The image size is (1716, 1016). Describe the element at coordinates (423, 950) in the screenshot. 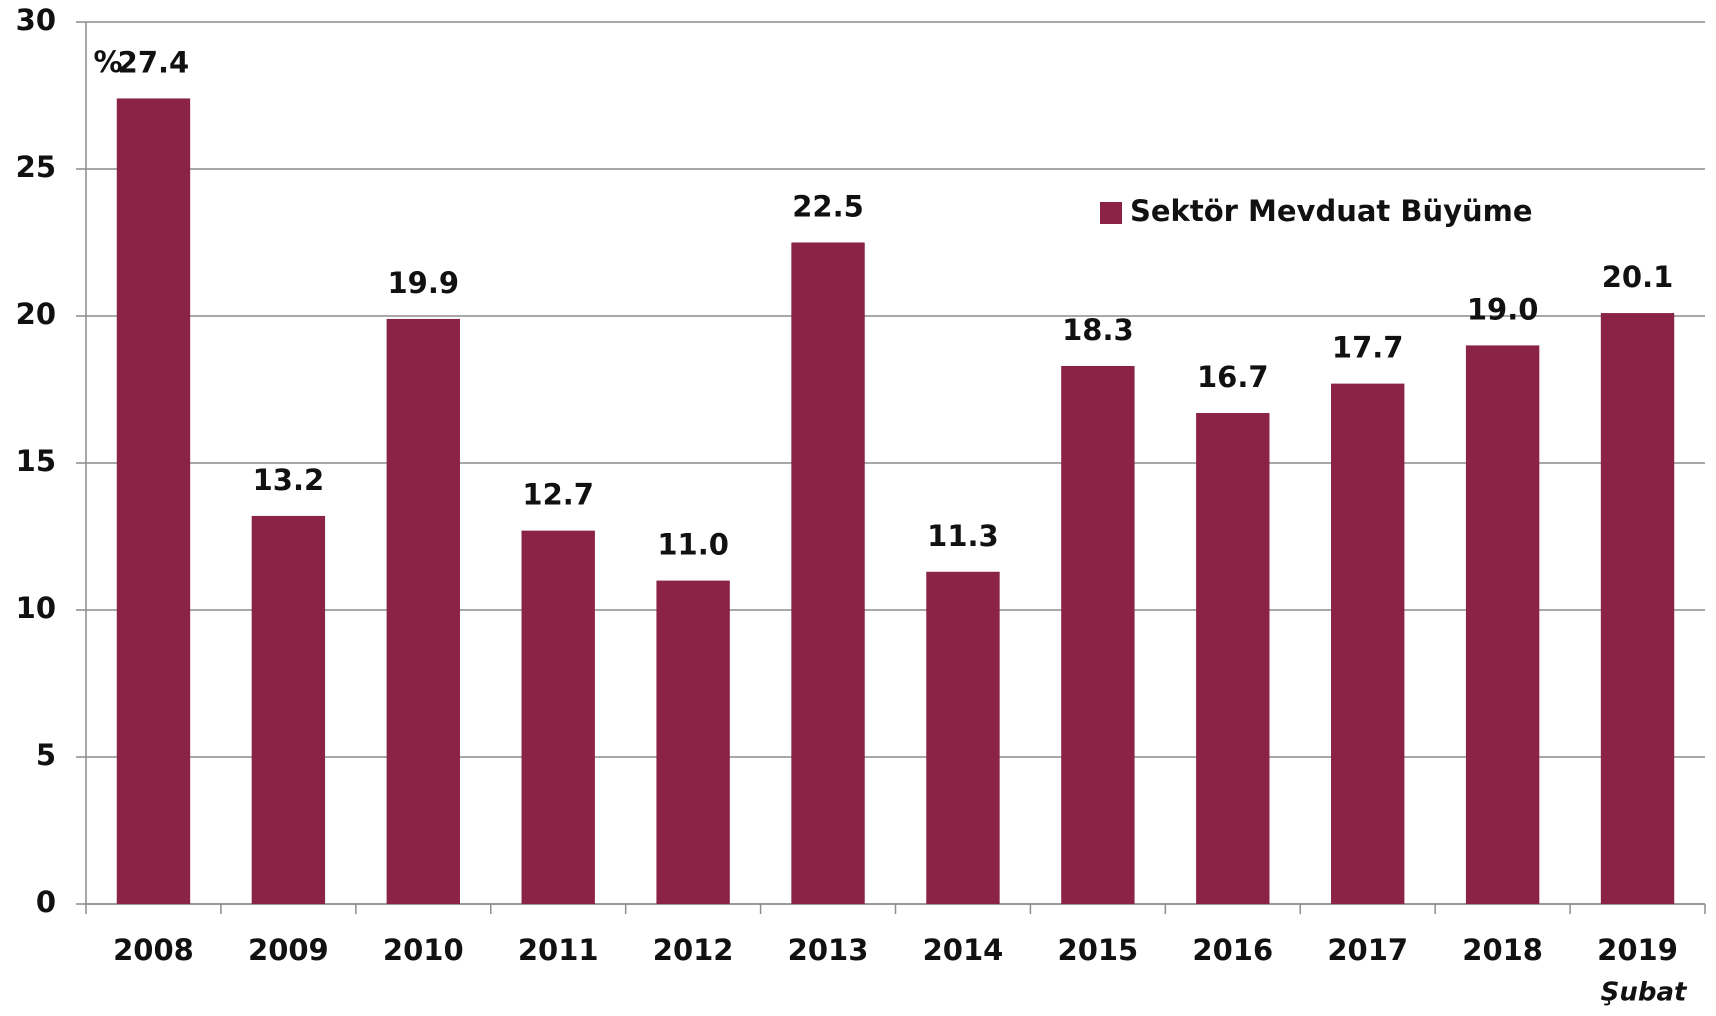

I see `x-tick-label: 2010` at that location.